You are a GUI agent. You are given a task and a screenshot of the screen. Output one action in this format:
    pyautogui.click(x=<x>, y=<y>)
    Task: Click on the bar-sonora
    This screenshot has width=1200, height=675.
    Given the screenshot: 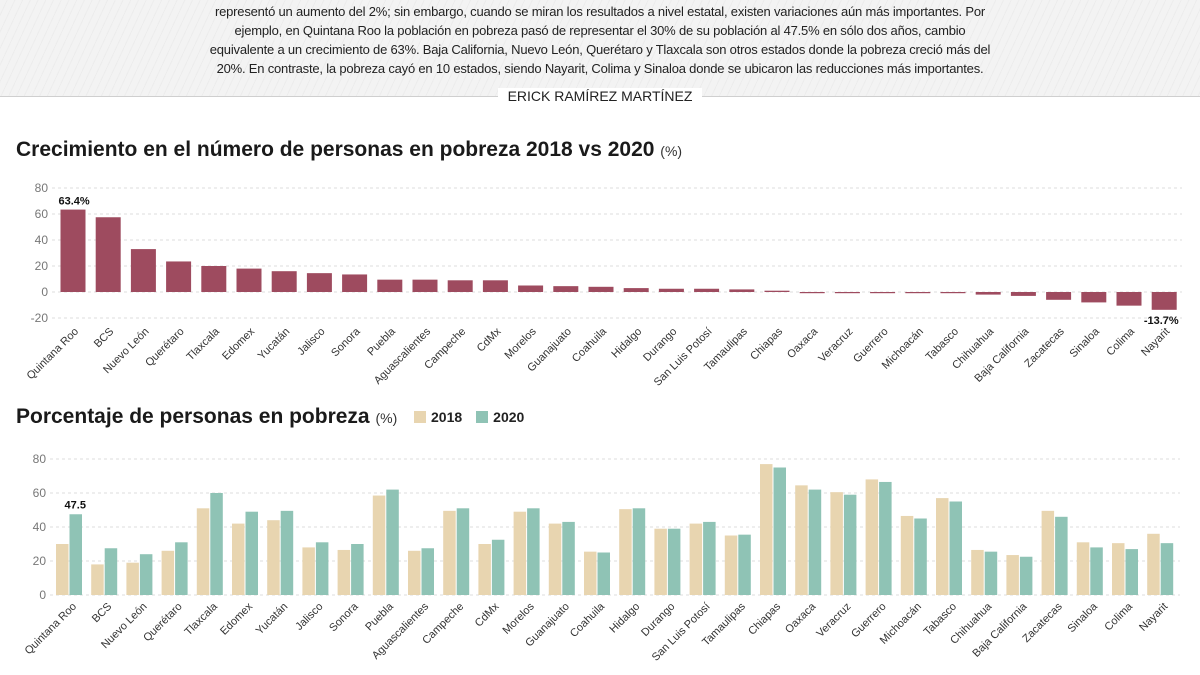 What is the action you would take?
    pyautogui.click(x=355, y=283)
    